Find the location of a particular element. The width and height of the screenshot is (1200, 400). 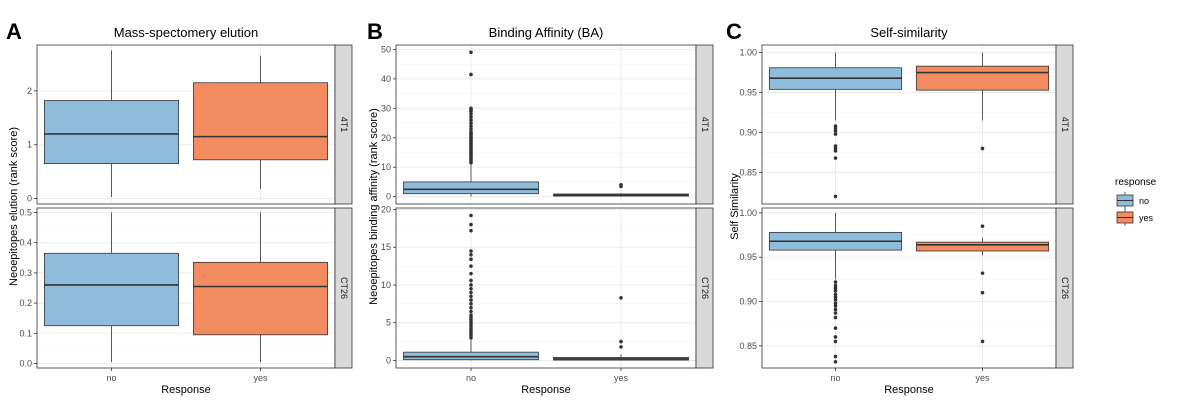

y-tick-label: 1 is located at coordinates (29, 145).